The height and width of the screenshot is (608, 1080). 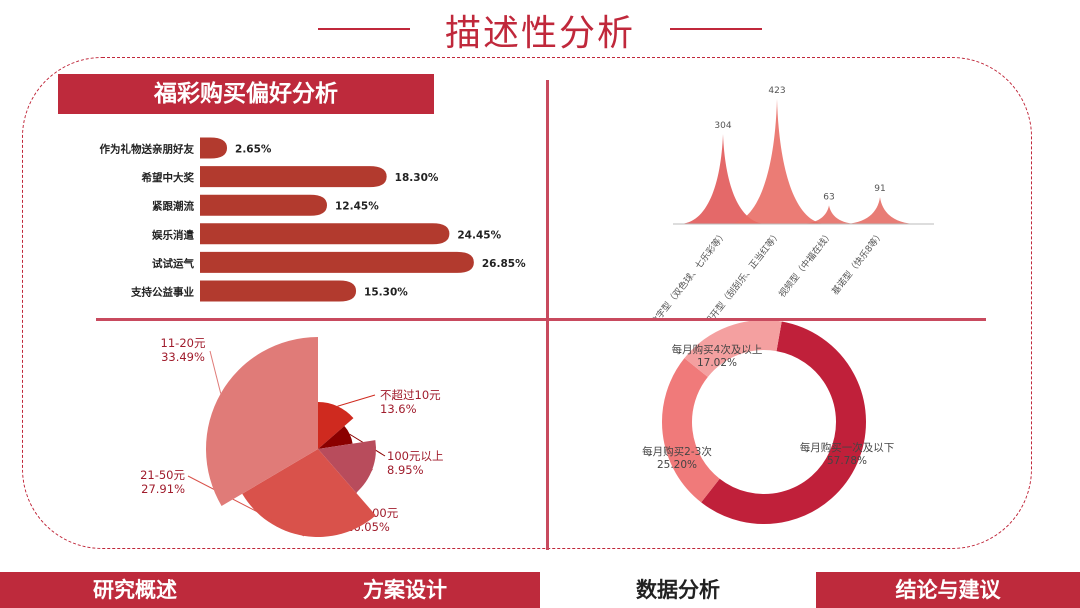 I want to click on bar-value-label: 2.65%, so click(x=253, y=150).